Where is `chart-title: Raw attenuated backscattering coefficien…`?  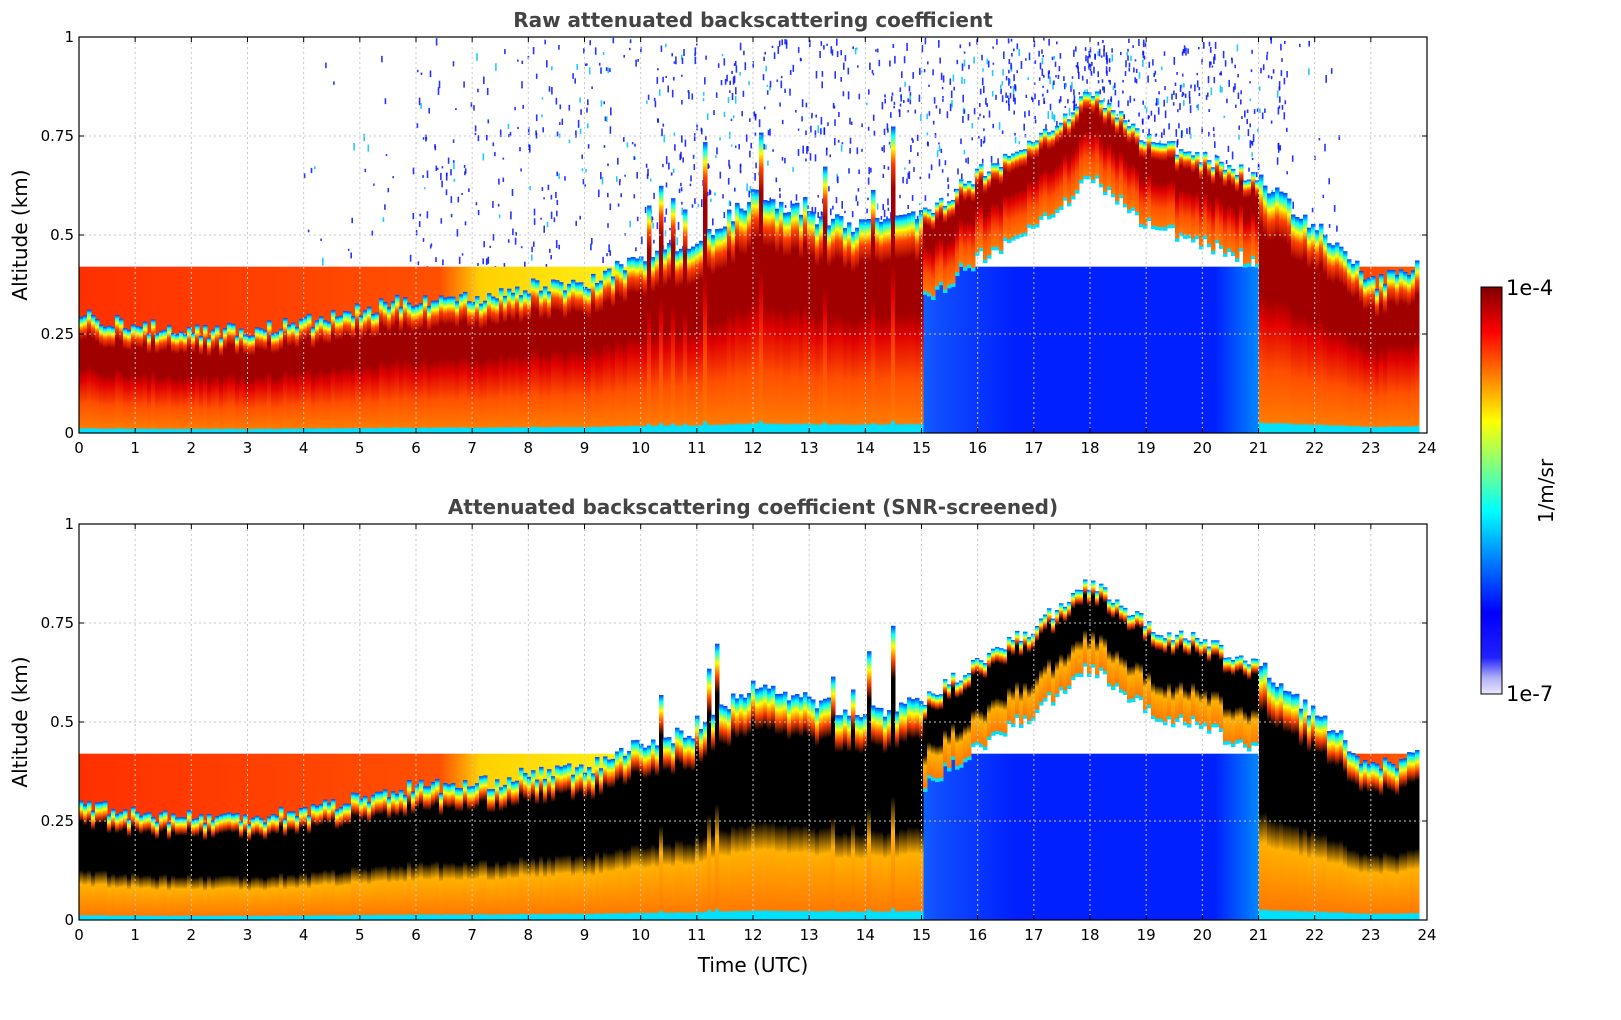
chart-title: Raw attenuated backscattering coefficien… is located at coordinates (753, 20).